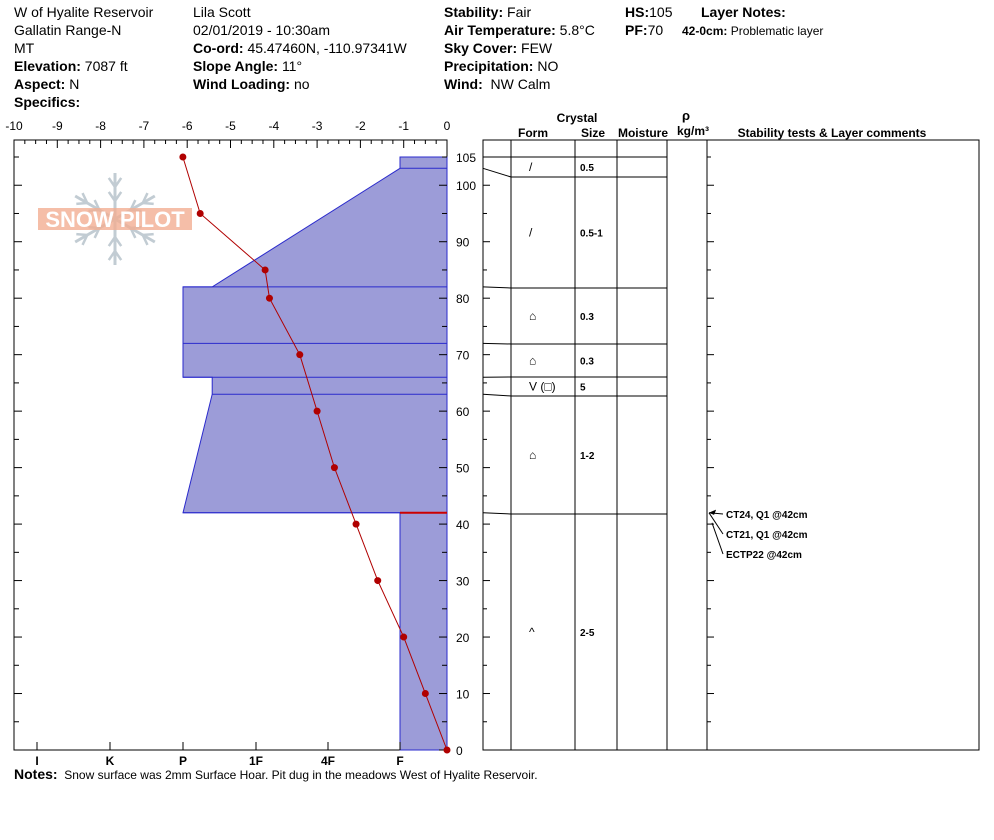 This screenshot has width=994, height=840. Describe the element at coordinates (463, 525) in the screenshot. I see `height-tick-label: 40` at that location.